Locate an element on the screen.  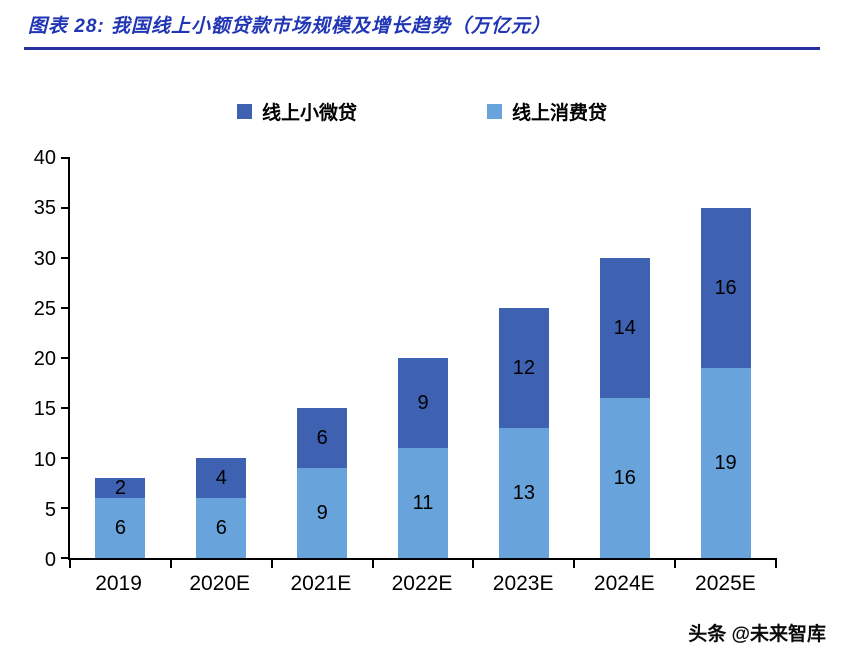
bar-segment-2023E: 12 is located at coordinates (523, 368).